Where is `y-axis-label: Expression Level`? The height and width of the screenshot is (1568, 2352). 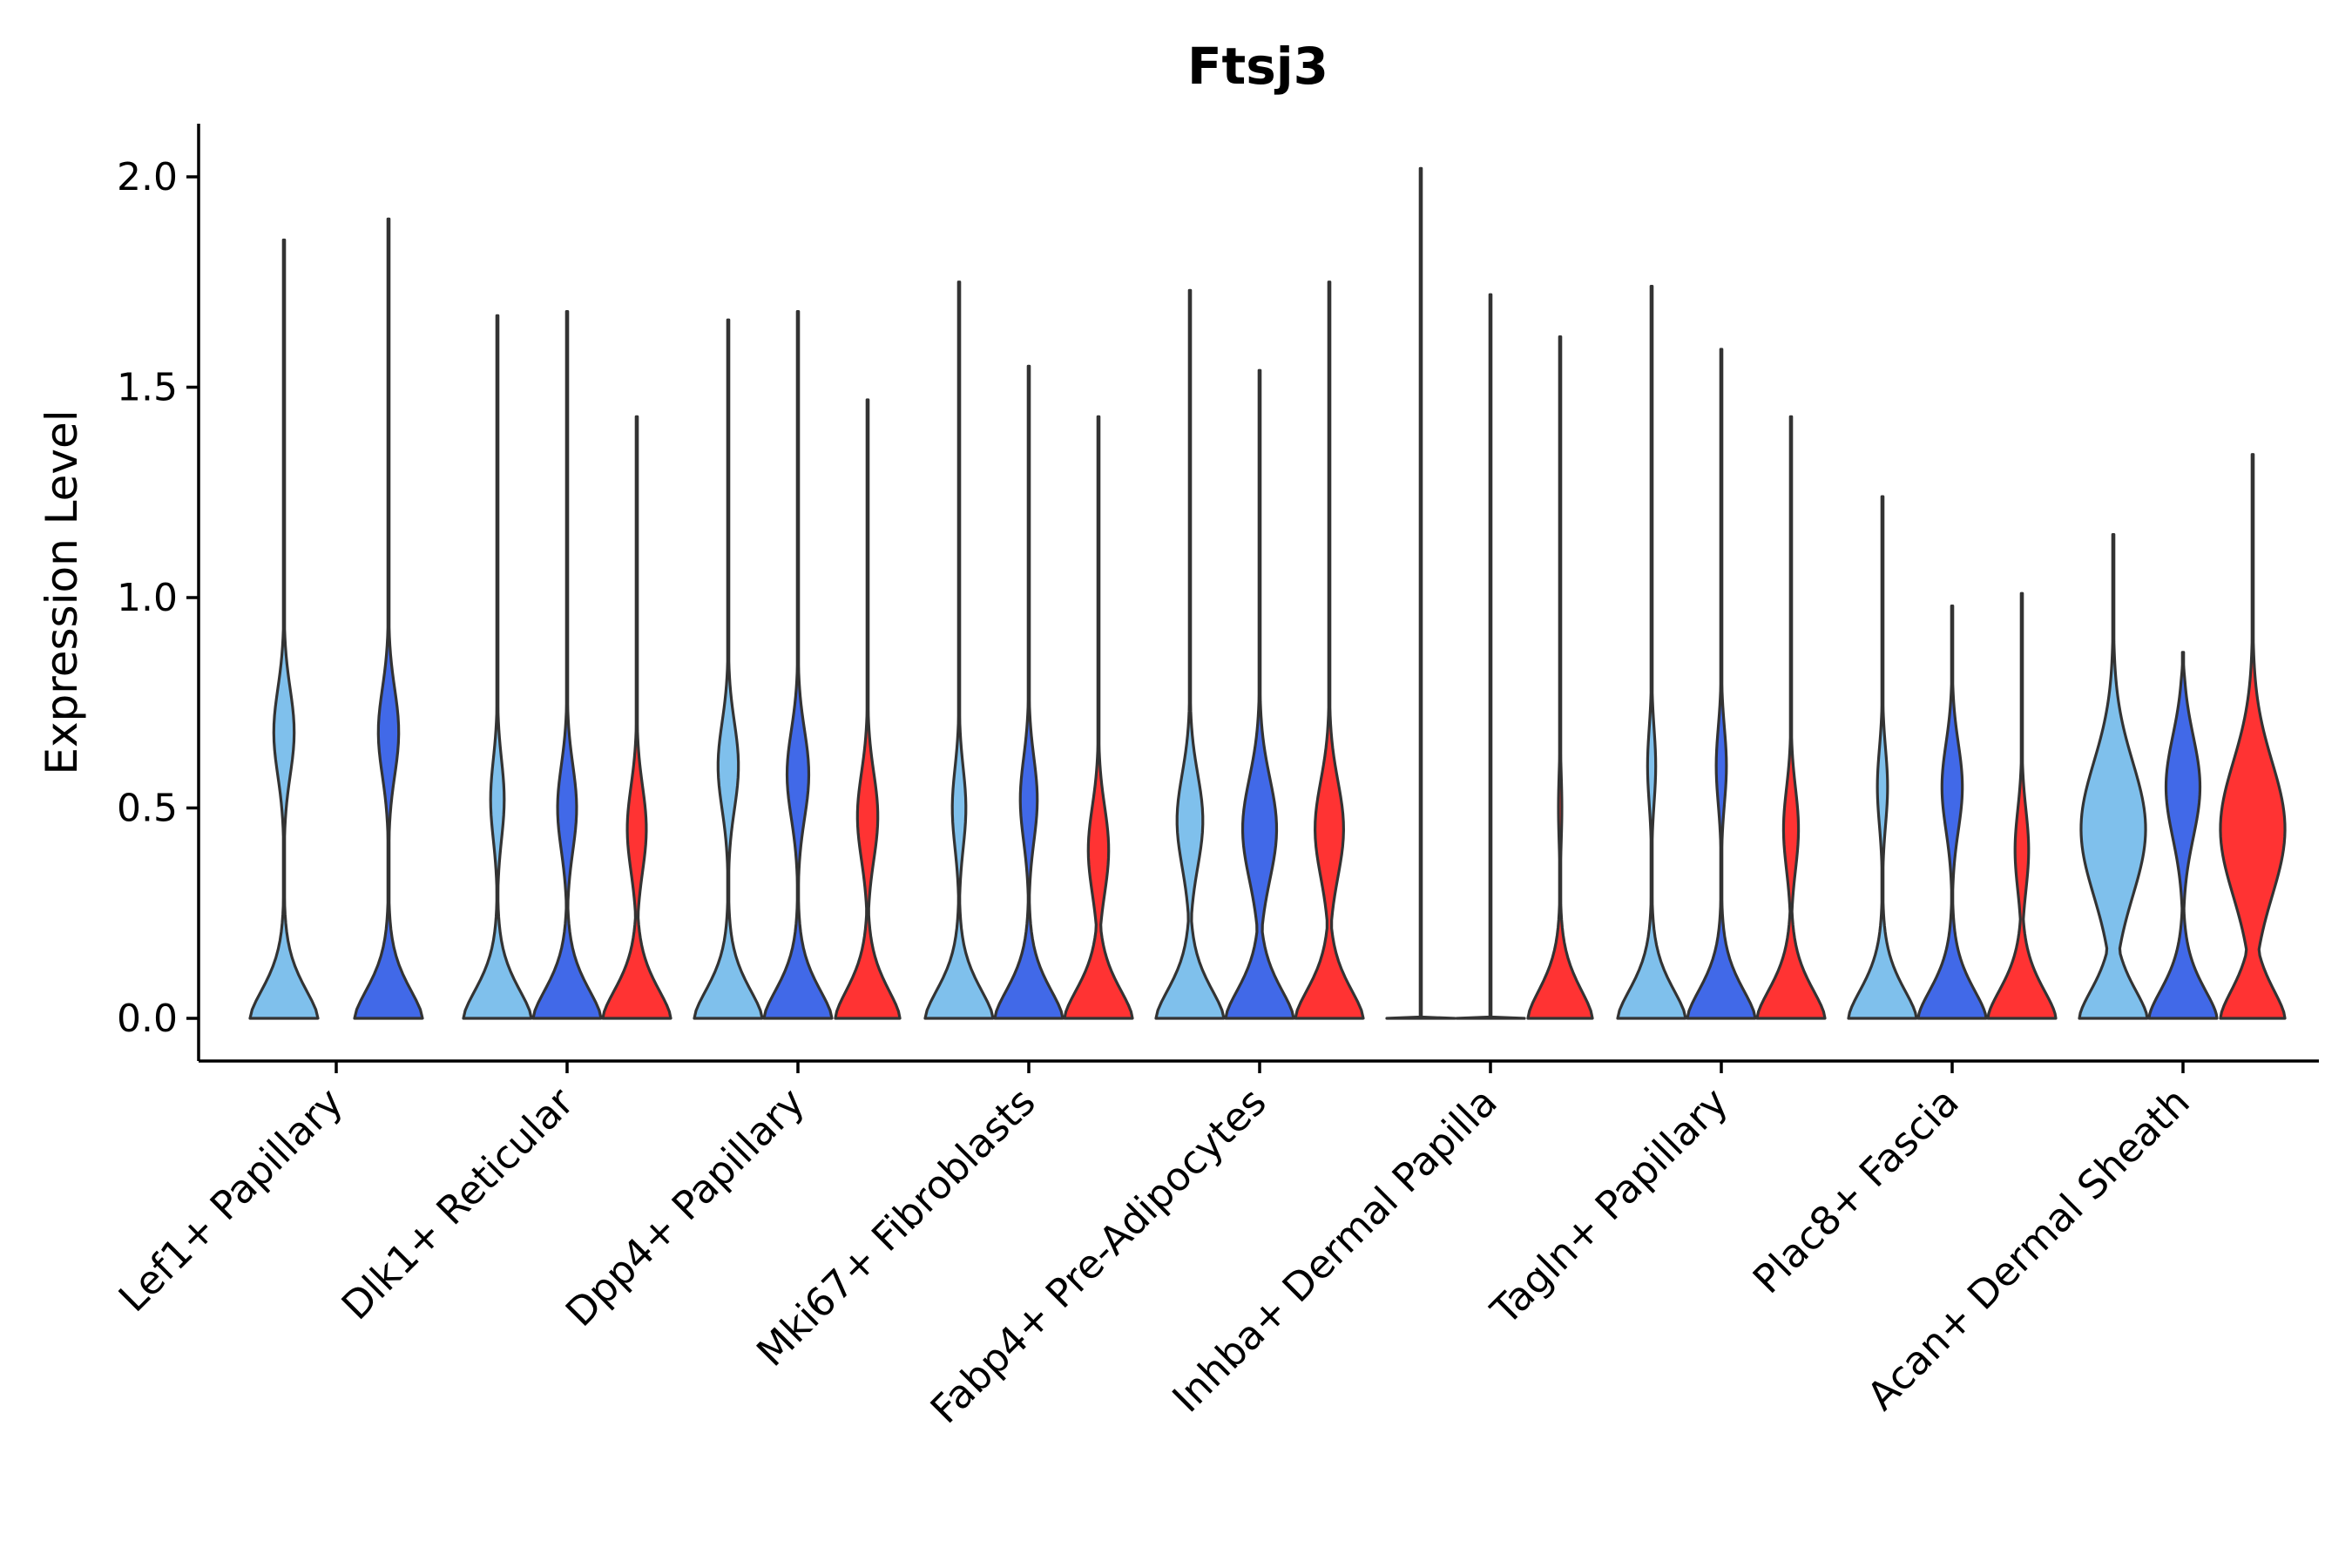
y-axis-label: Expression Level is located at coordinates (62, 591).